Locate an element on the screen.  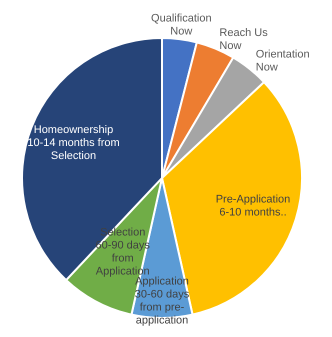
slice-label: Qualification Now is located at coordinates (181, 25).